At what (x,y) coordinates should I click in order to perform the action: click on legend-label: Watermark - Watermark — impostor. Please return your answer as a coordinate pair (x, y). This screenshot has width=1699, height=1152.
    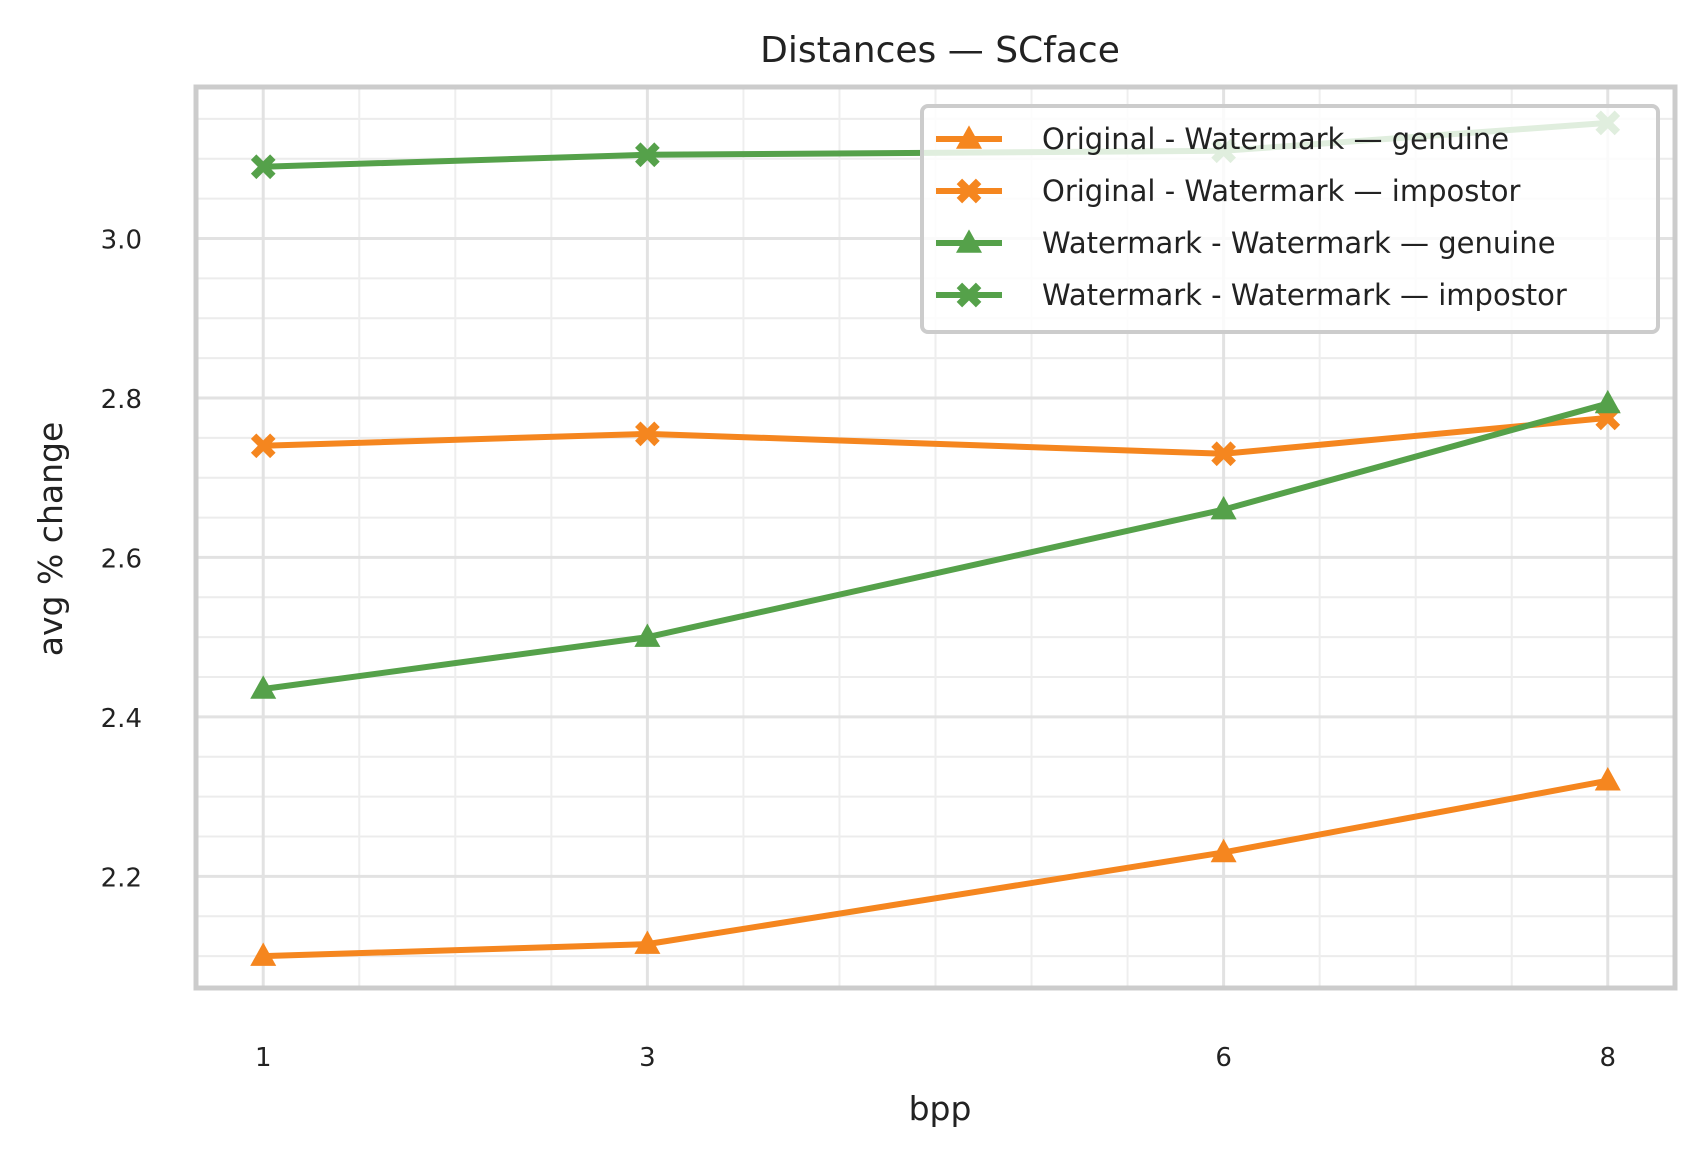
    Looking at the image, I should click on (1304, 295).